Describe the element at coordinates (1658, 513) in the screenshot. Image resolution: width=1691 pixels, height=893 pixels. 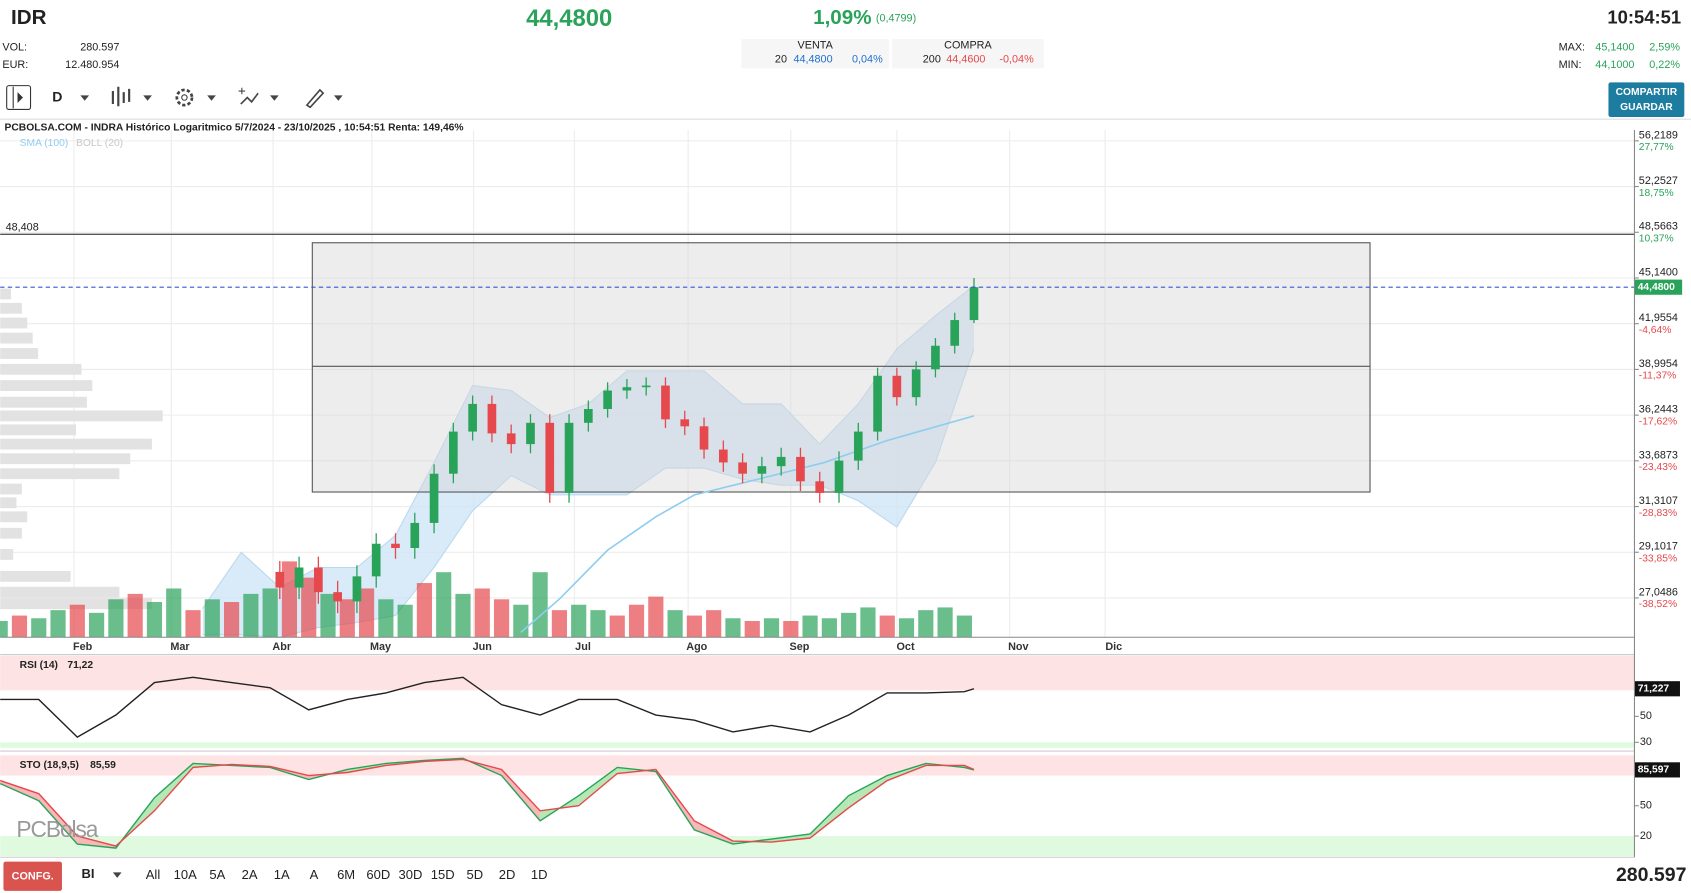
I see `y-tick-change: -28,83%` at that location.